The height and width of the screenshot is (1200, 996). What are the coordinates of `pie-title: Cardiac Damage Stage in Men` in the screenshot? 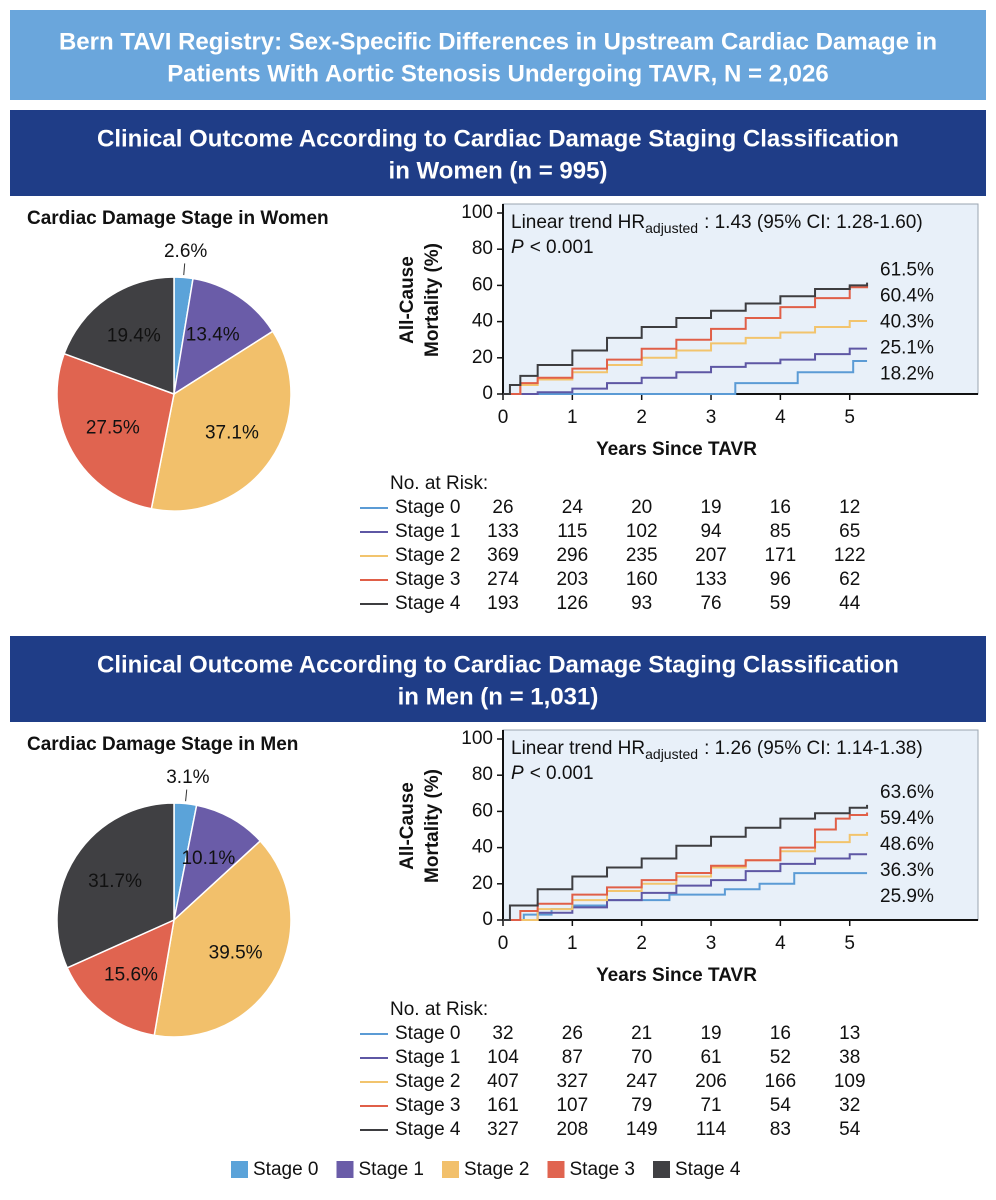 It's located at (162, 744).